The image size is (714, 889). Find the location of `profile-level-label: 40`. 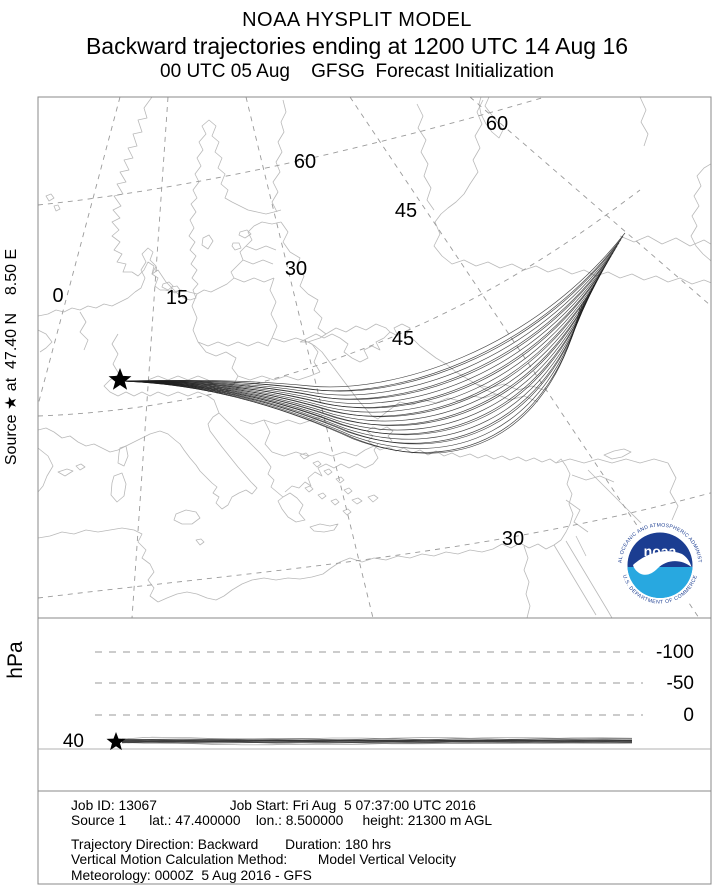

profile-level-label: 40 is located at coordinates (73, 741).